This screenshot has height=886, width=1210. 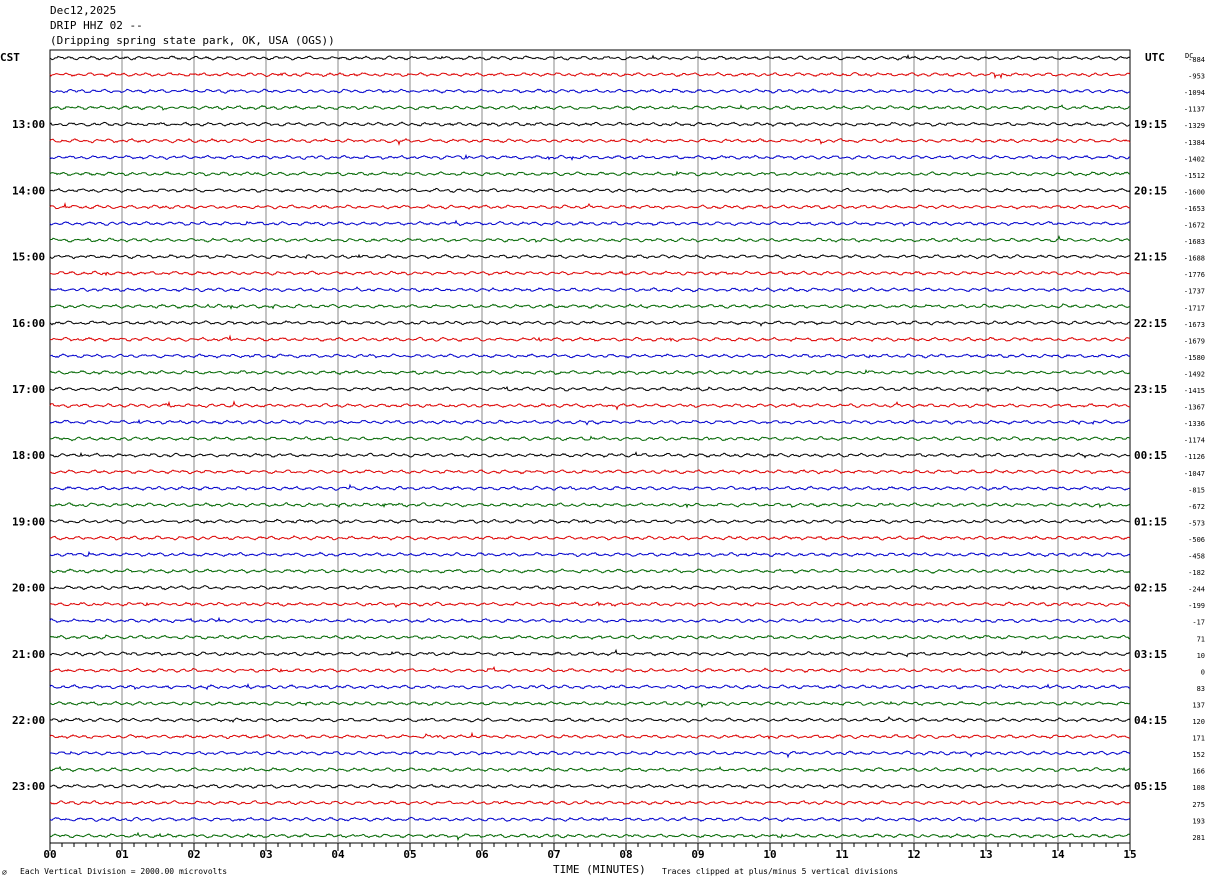 What do you see at coordinates (28, 323) in the screenshot?
I see `left-hour-label: 16:00` at bounding box center [28, 323].